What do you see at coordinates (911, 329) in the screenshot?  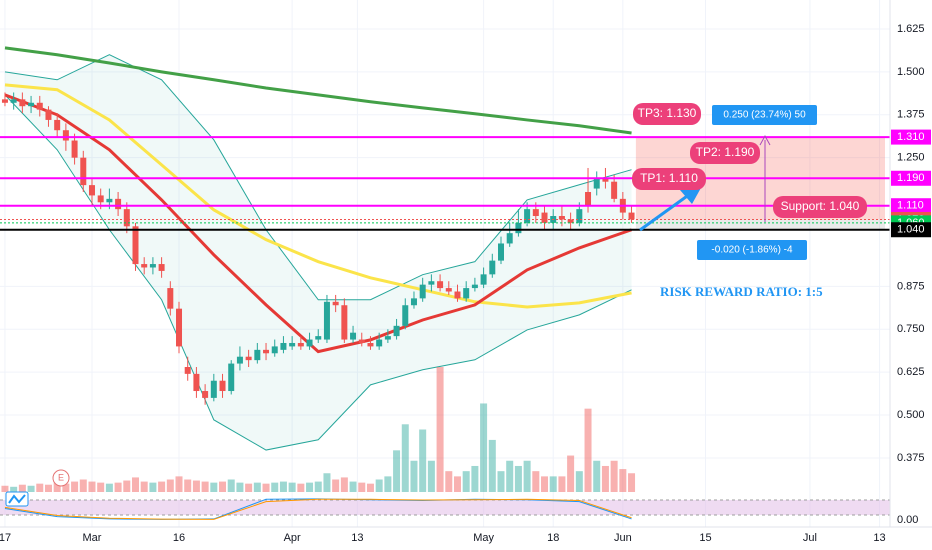 I see `y-tick-label: 0.750` at bounding box center [911, 329].